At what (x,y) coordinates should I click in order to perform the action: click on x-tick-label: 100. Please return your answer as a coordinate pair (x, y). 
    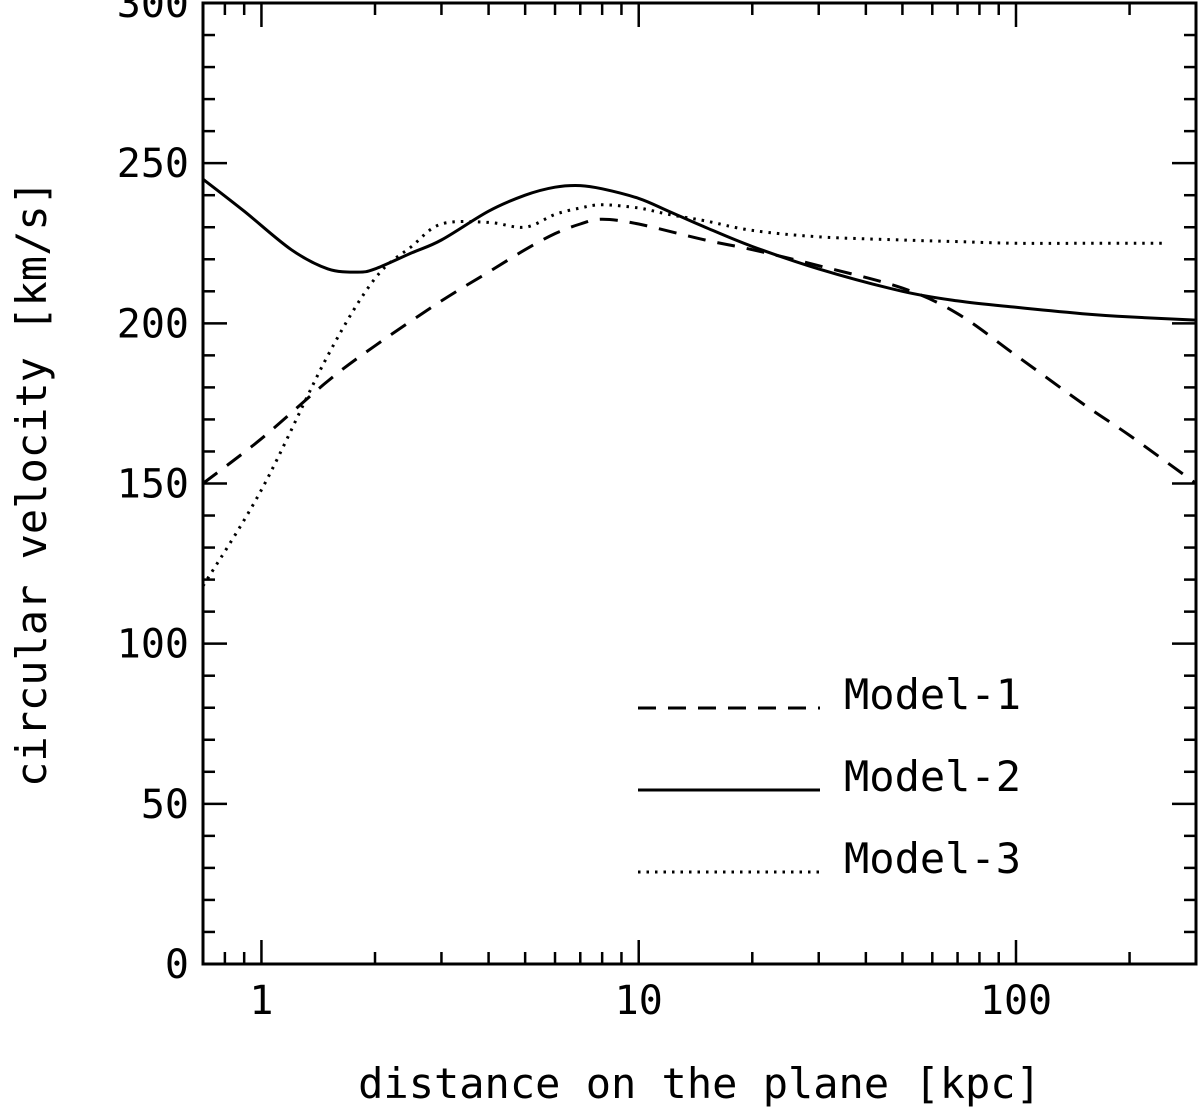
    Looking at the image, I should click on (1016, 1001).